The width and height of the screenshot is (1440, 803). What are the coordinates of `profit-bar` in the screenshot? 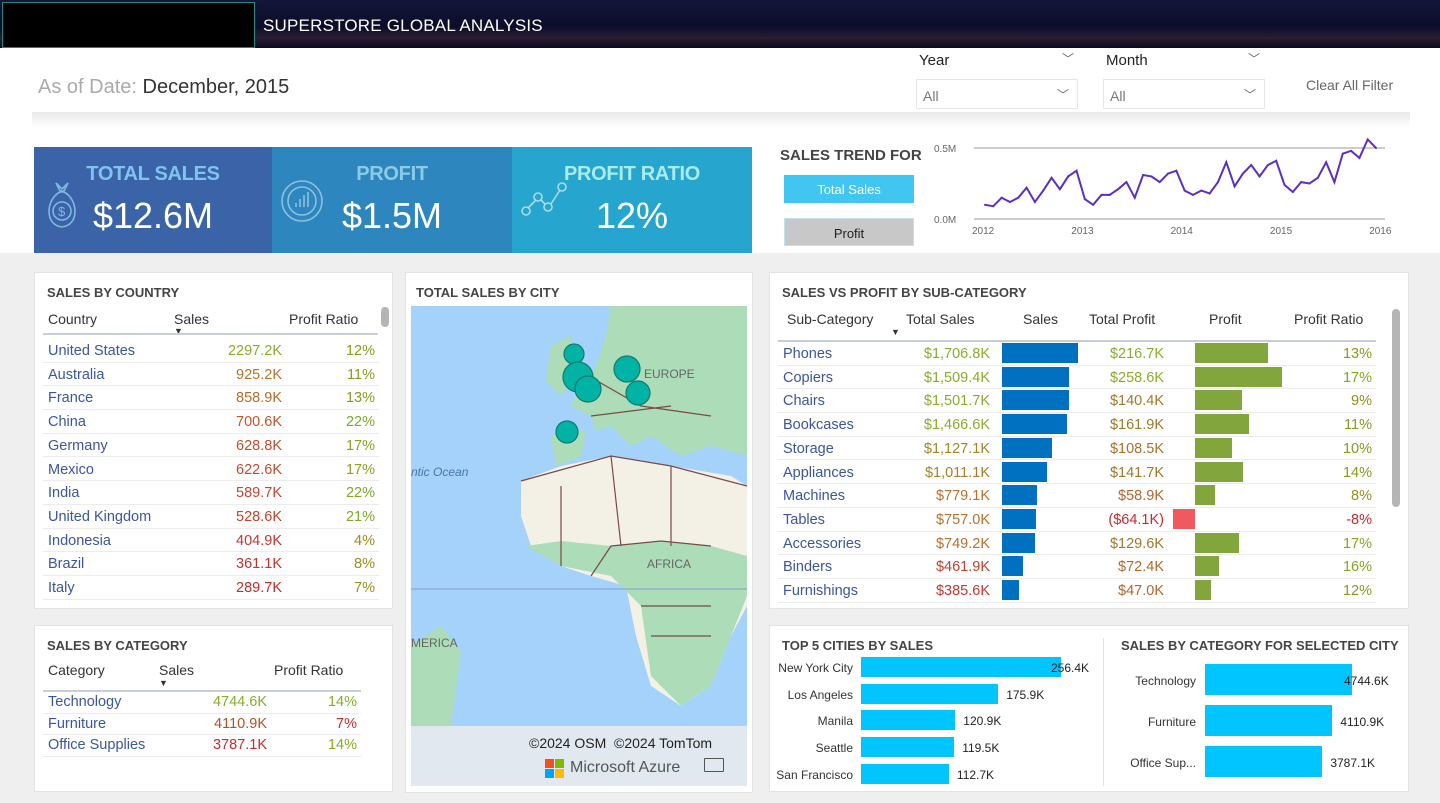 It's located at (1213, 447).